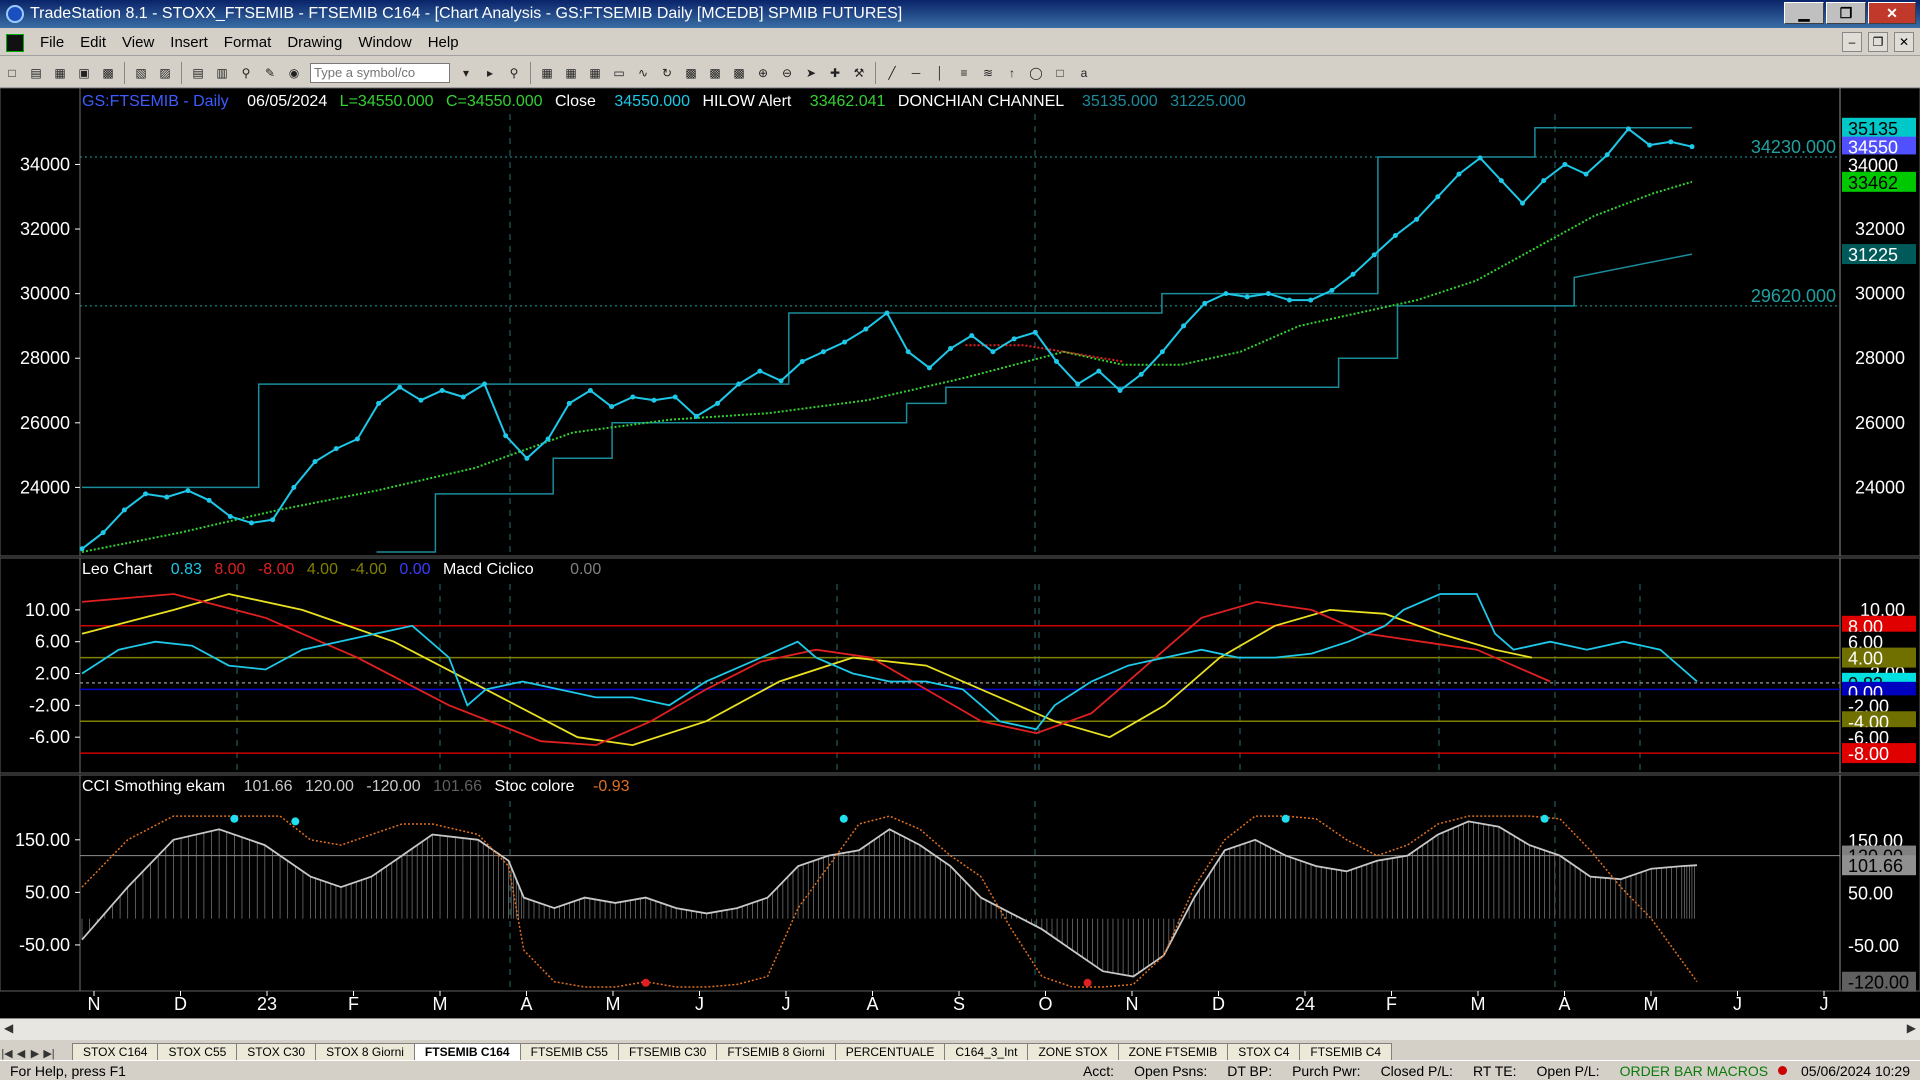 The width and height of the screenshot is (1920, 1080). I want to click on print-preview-icon: ▨, so click(165, 72).